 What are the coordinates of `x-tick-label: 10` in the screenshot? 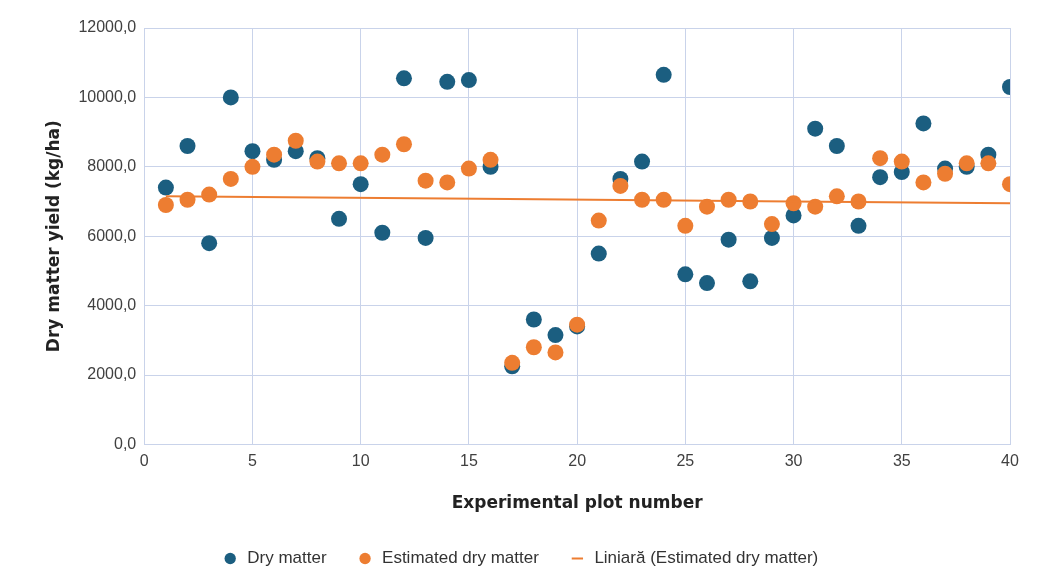 It's located at (360, 461).